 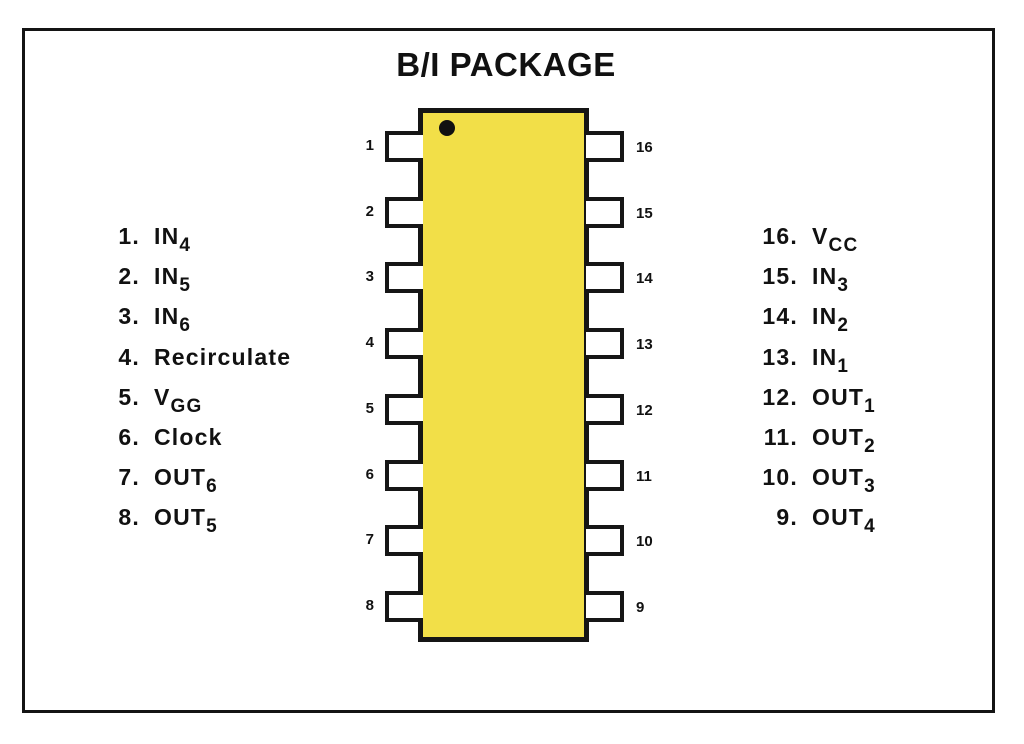 I want to click on pin-number-label: 10, so click(x=644, y=541).